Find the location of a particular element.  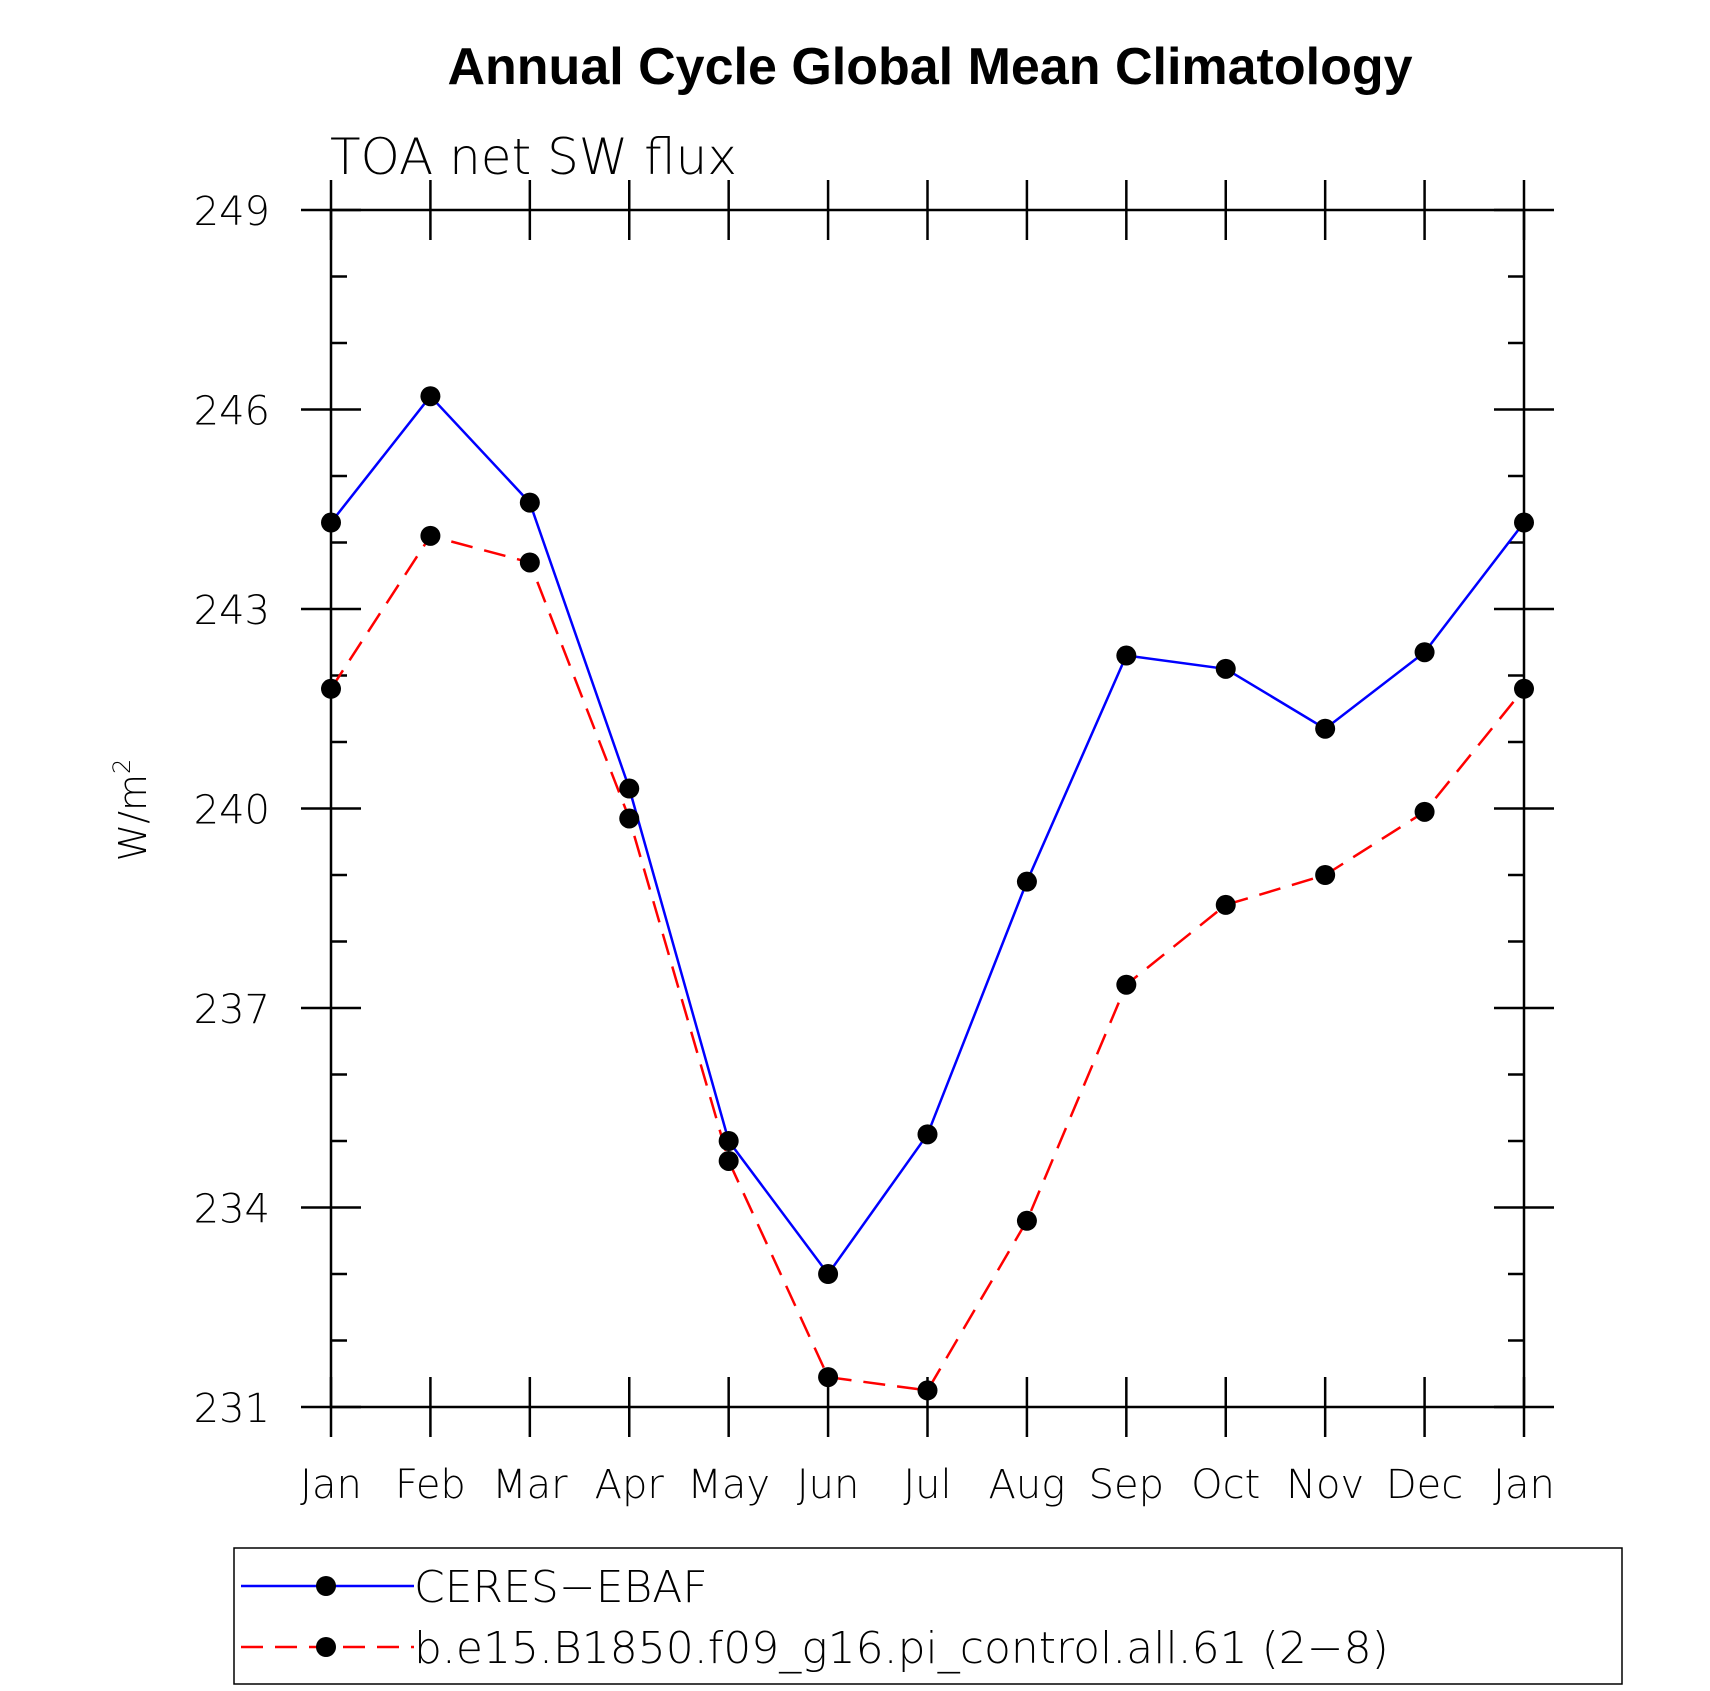

chart-title: Annual Cycle Global Mean Climatology is located at coordinates (929, 67).